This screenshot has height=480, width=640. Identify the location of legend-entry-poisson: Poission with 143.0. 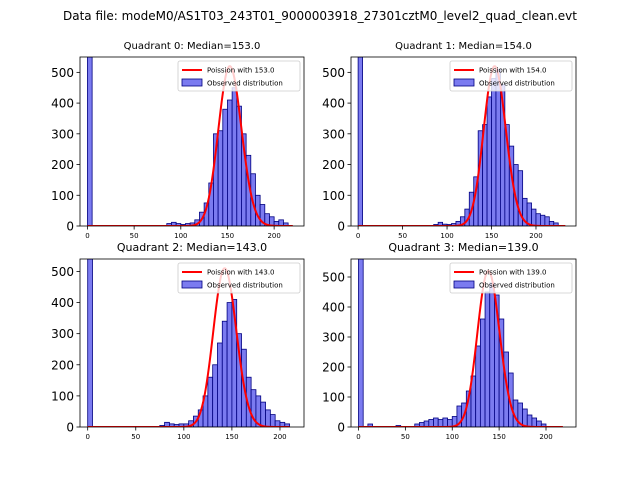
(241, 273).